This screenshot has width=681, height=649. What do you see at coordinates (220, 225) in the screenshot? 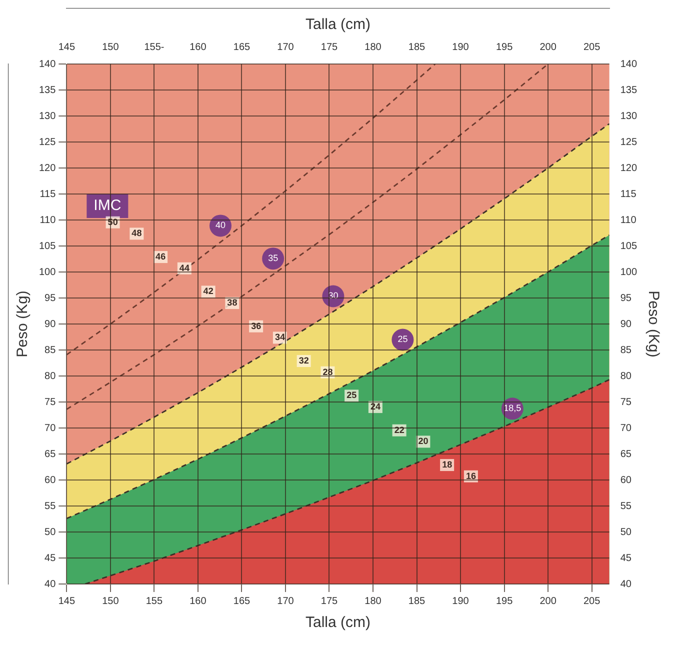
I see `series-label: 40` at bounding box center [220, 225].